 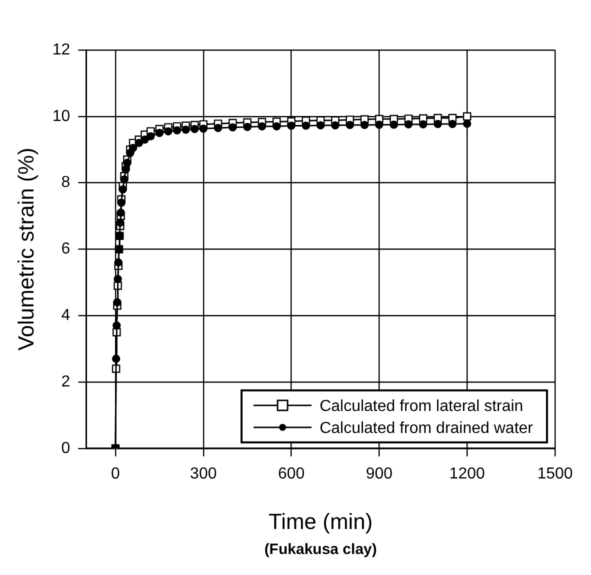 I want to click on y-tick-label: 8, so click(x=65, y=183).